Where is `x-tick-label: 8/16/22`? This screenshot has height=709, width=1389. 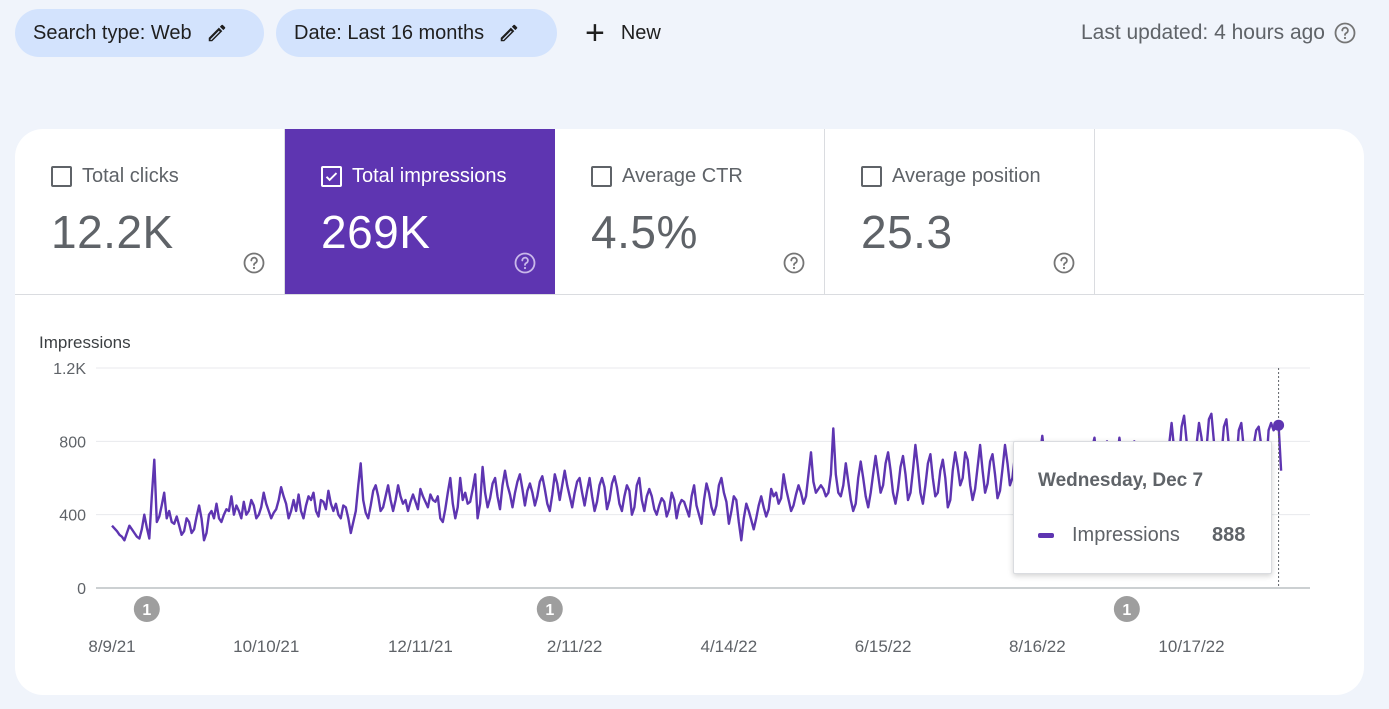 x-tick-label: 8/16/22 is located at coordinates (1037, 646).